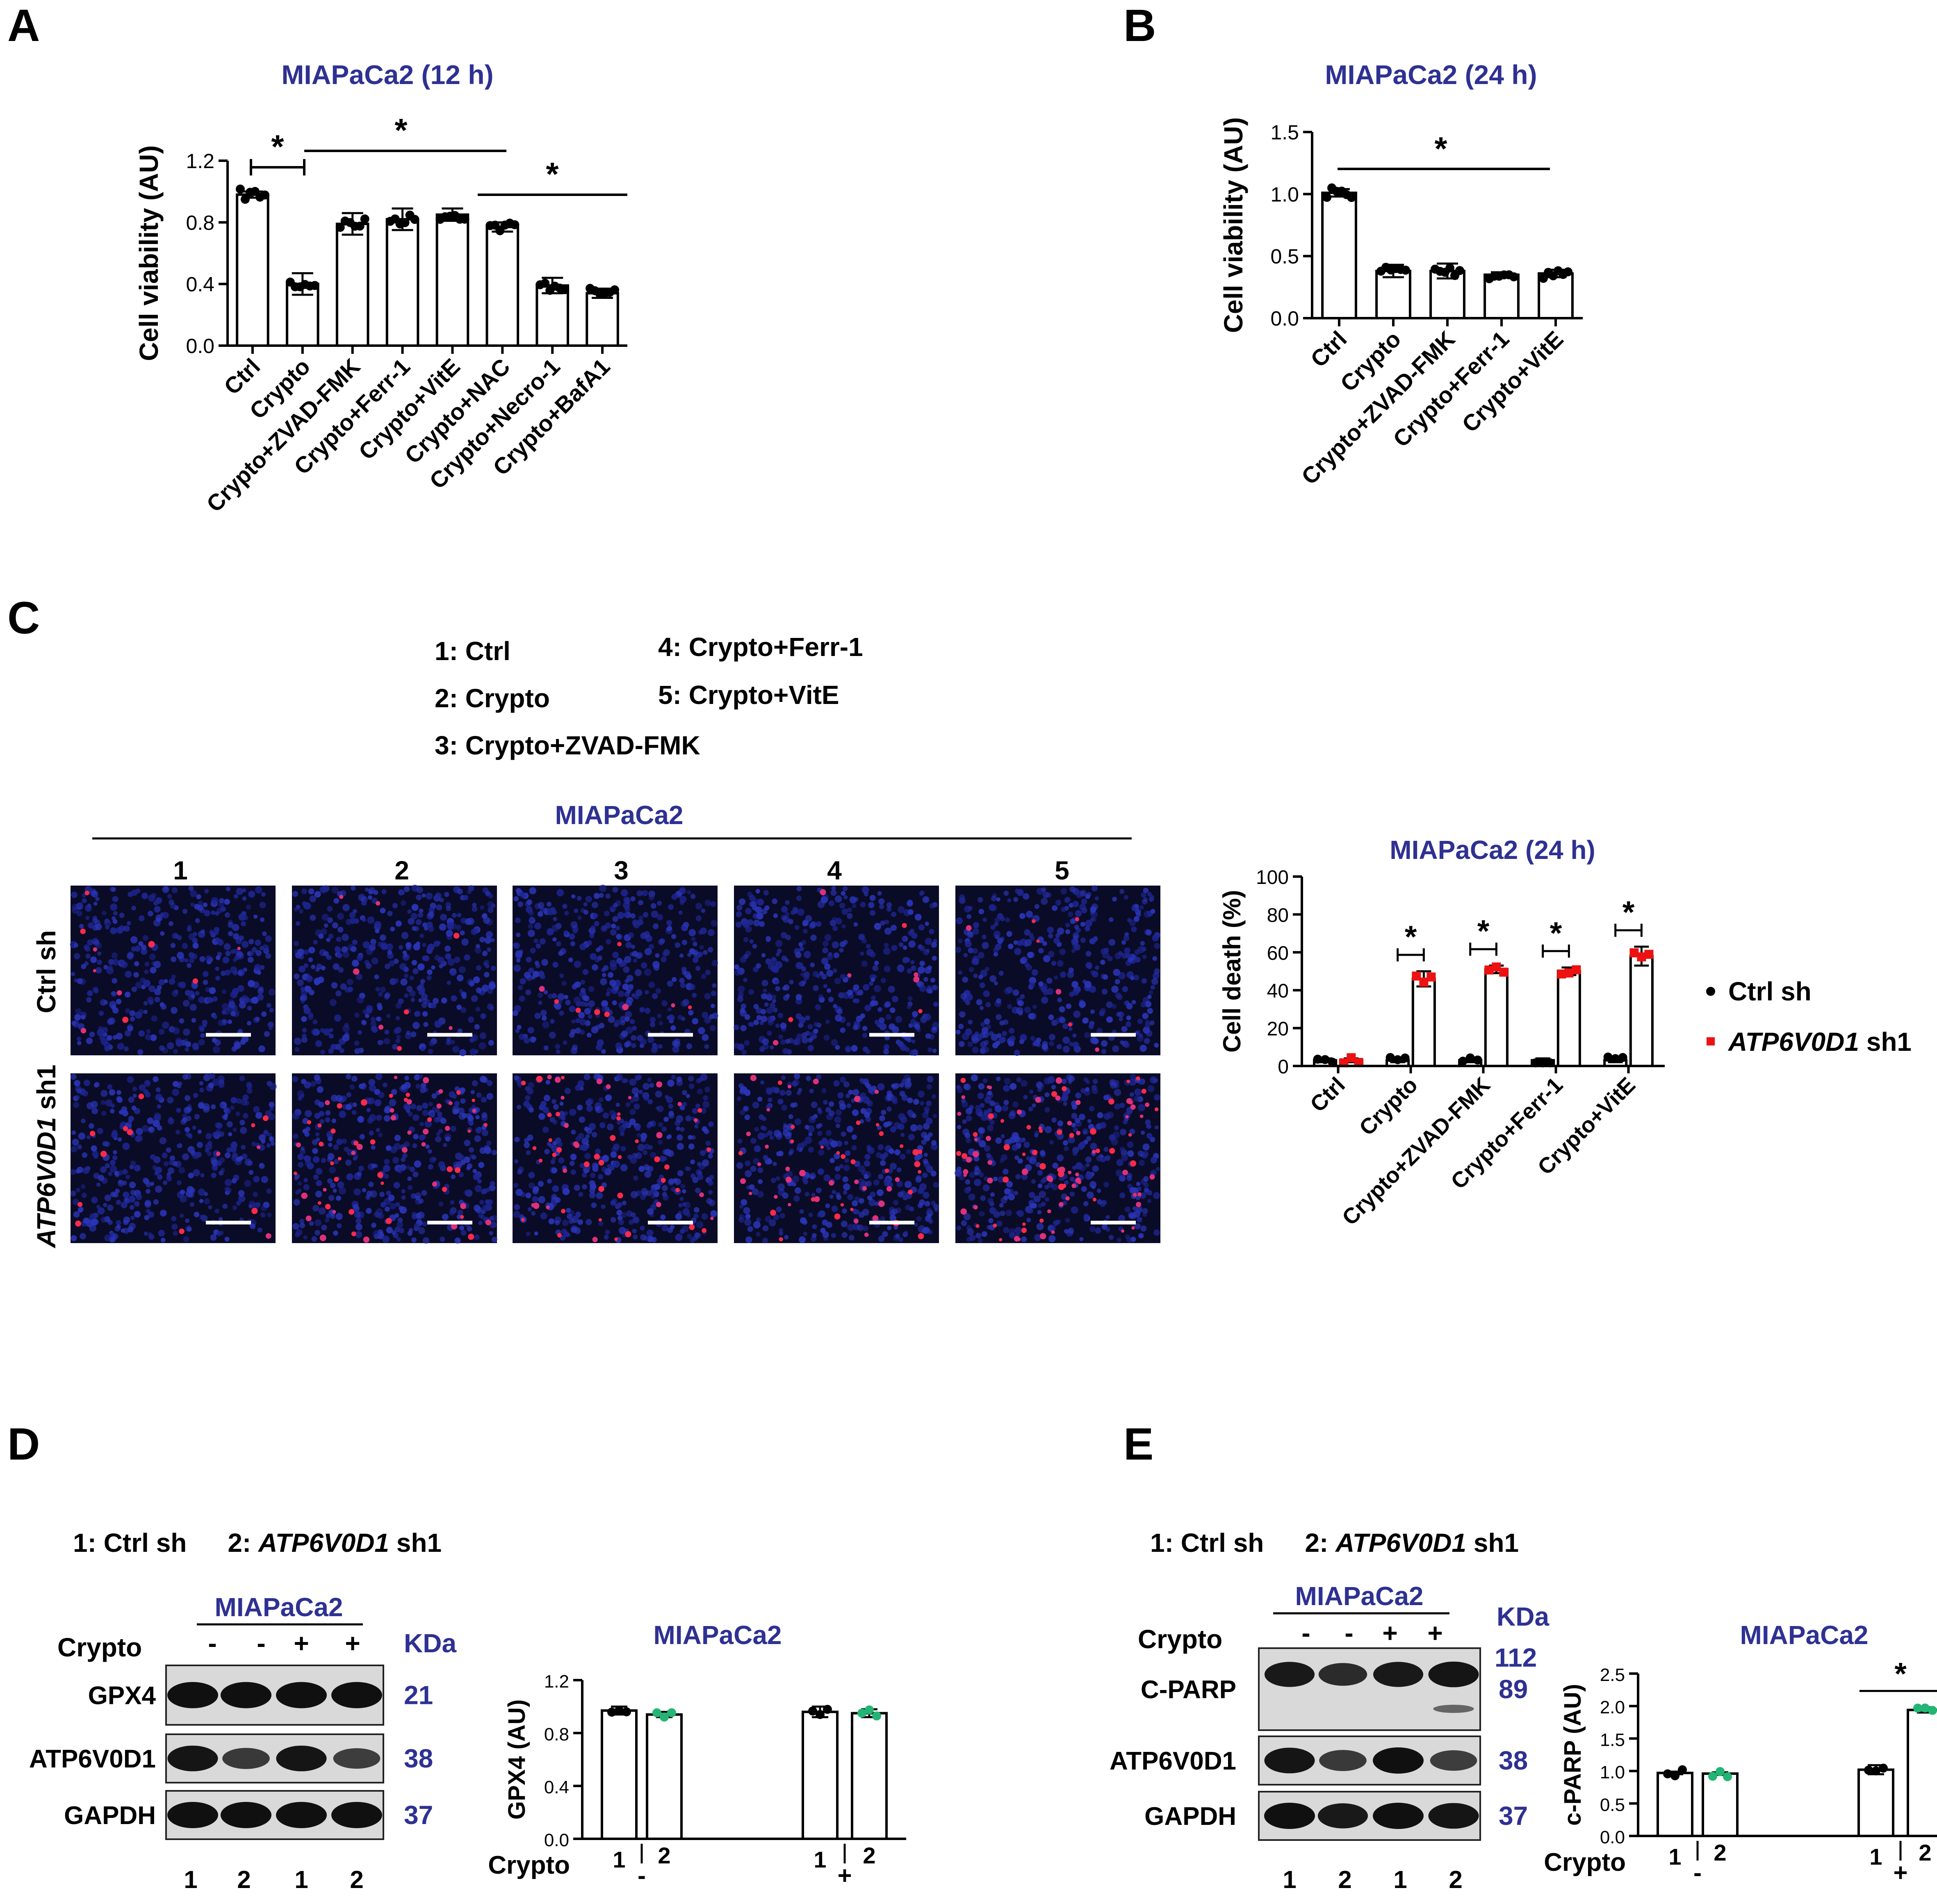 Image resolution: width=1937 pixels, height=1904 pixels. What do you see at coordinates (1523, 1617) in the screenshot?
I see `kda-label: KDa` at bounding box center [1523, 1617].